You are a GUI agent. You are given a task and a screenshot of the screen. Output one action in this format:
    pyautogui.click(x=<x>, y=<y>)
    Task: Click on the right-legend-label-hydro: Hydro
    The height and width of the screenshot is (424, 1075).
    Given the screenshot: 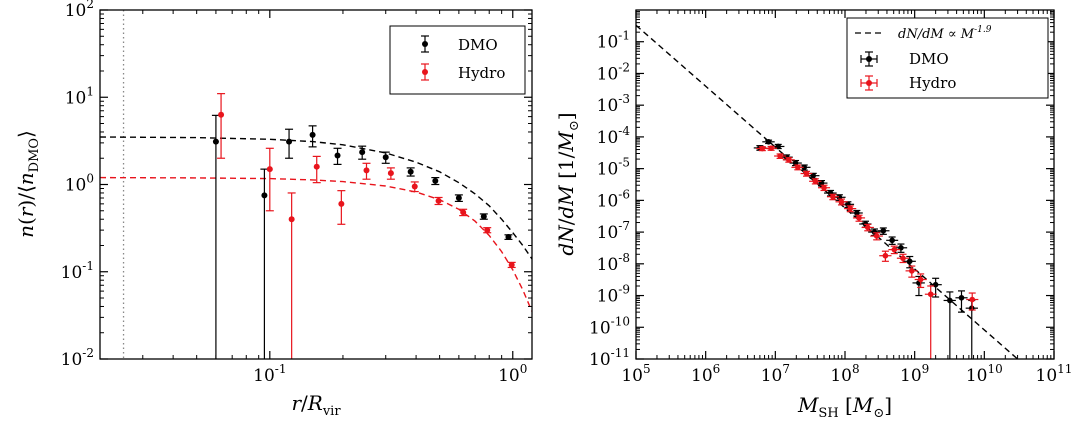 What is the action you would take?
    pyautogui.click(x=932, y=83)
    